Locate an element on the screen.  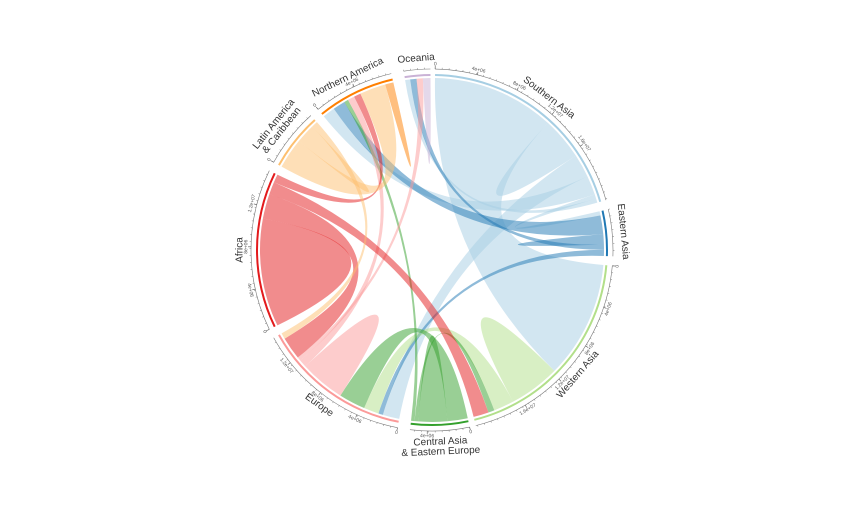
region-label-central-asia-eastern-europe: & Eastern Europe is located at coordinates (441, 452).